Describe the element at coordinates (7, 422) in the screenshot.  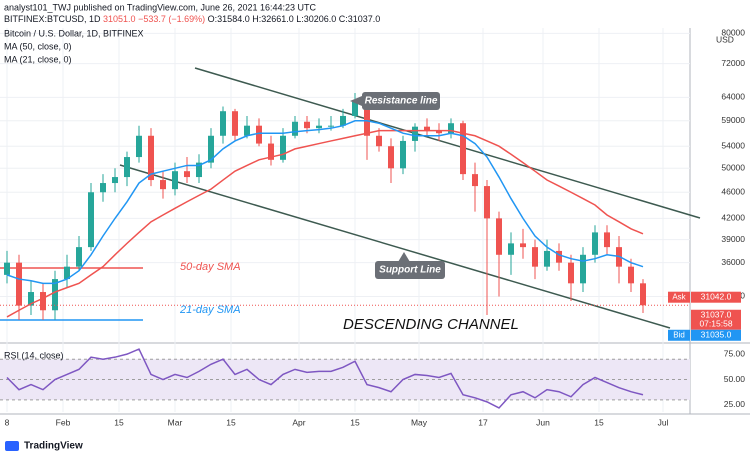
I see `x-tick-label: 8` at that location.